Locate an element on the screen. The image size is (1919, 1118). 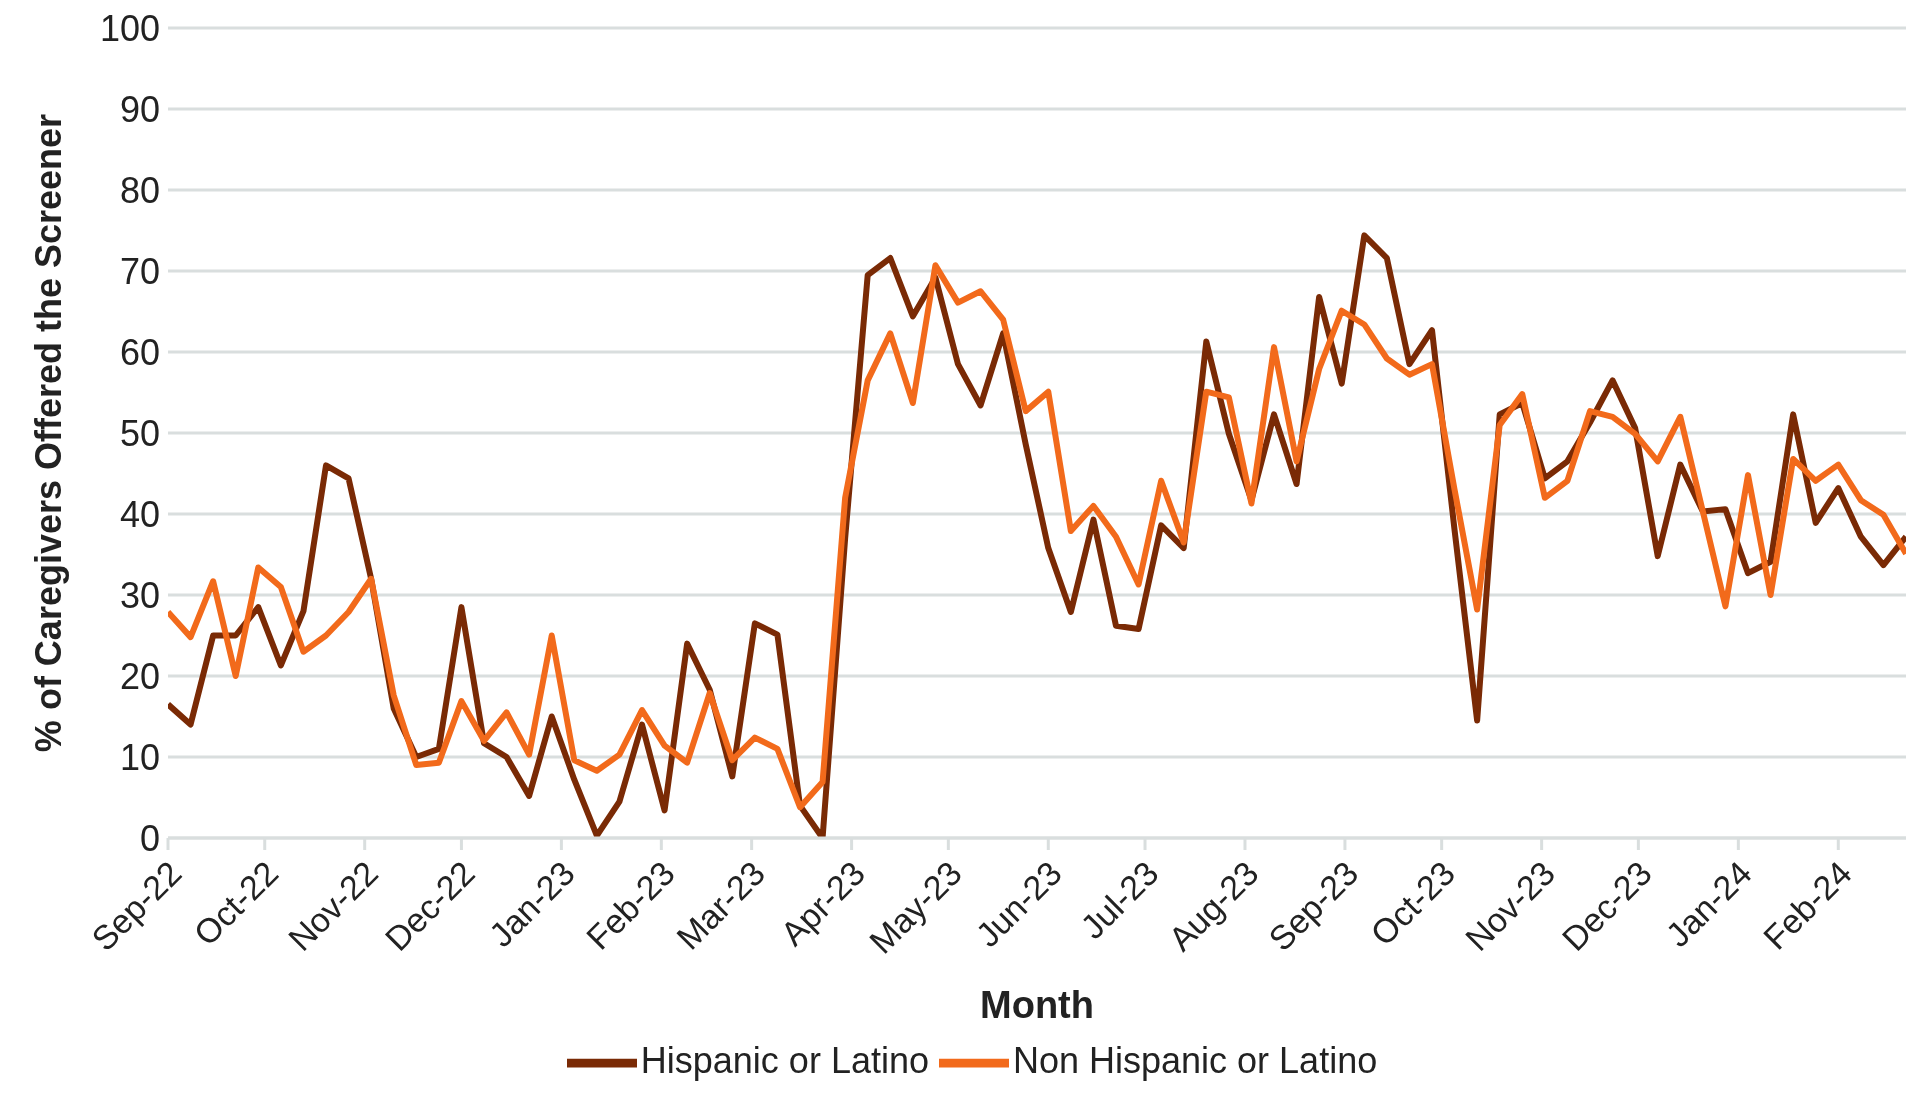
y-tick-label: 80 is located at coordinates (139, 190).